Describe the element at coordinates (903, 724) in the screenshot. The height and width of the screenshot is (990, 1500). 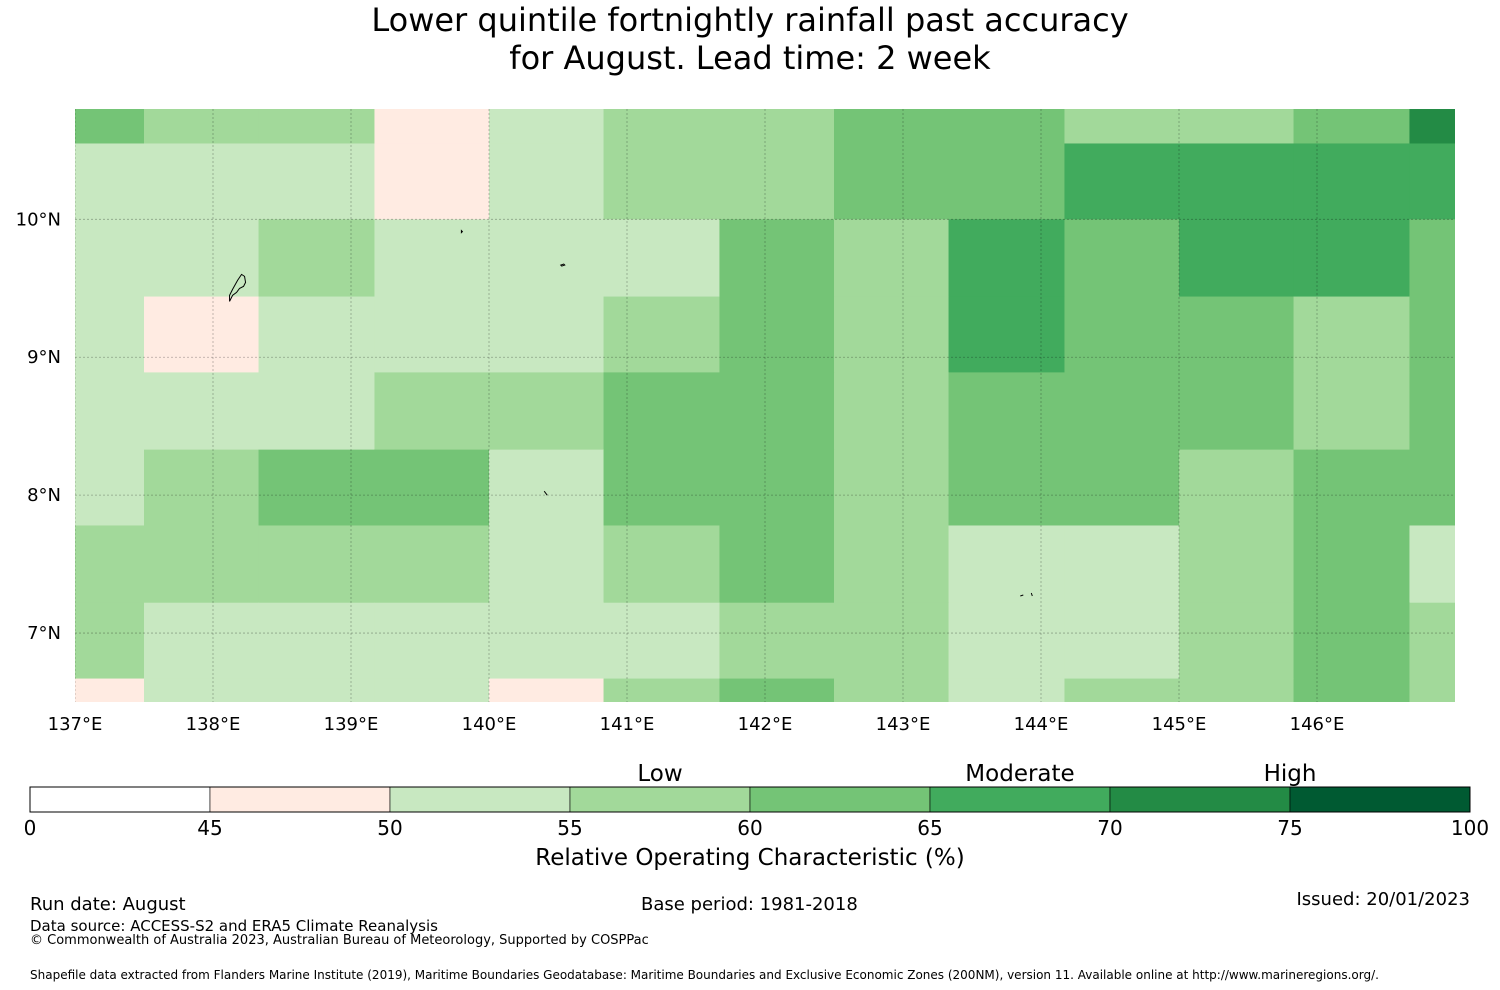
I see `lon-tick-label: 143°E` at that location.